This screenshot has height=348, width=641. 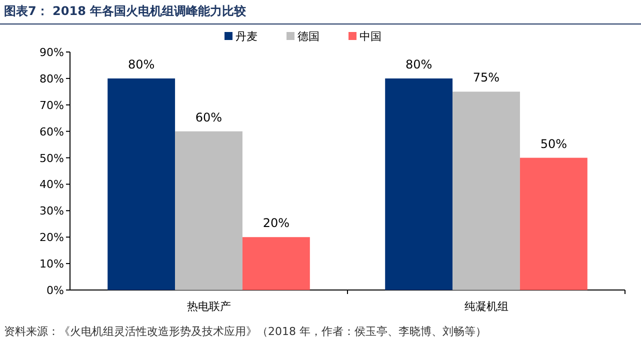 I want to click on y-tick-label: 0%, so click(x=55, y=290).